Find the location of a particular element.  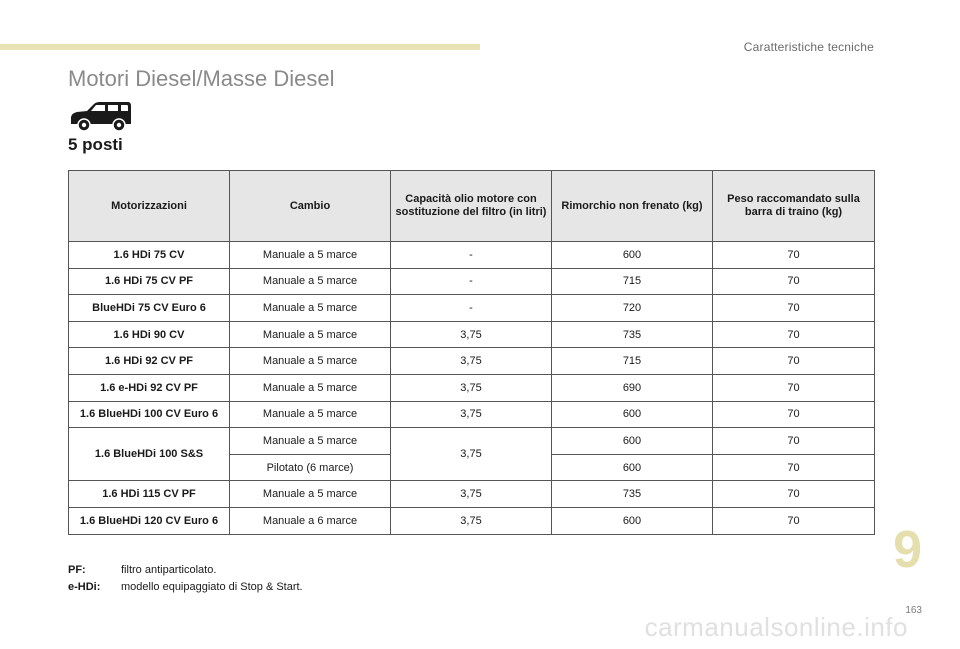

page-number: 163 is located at coordinates (913, 610).